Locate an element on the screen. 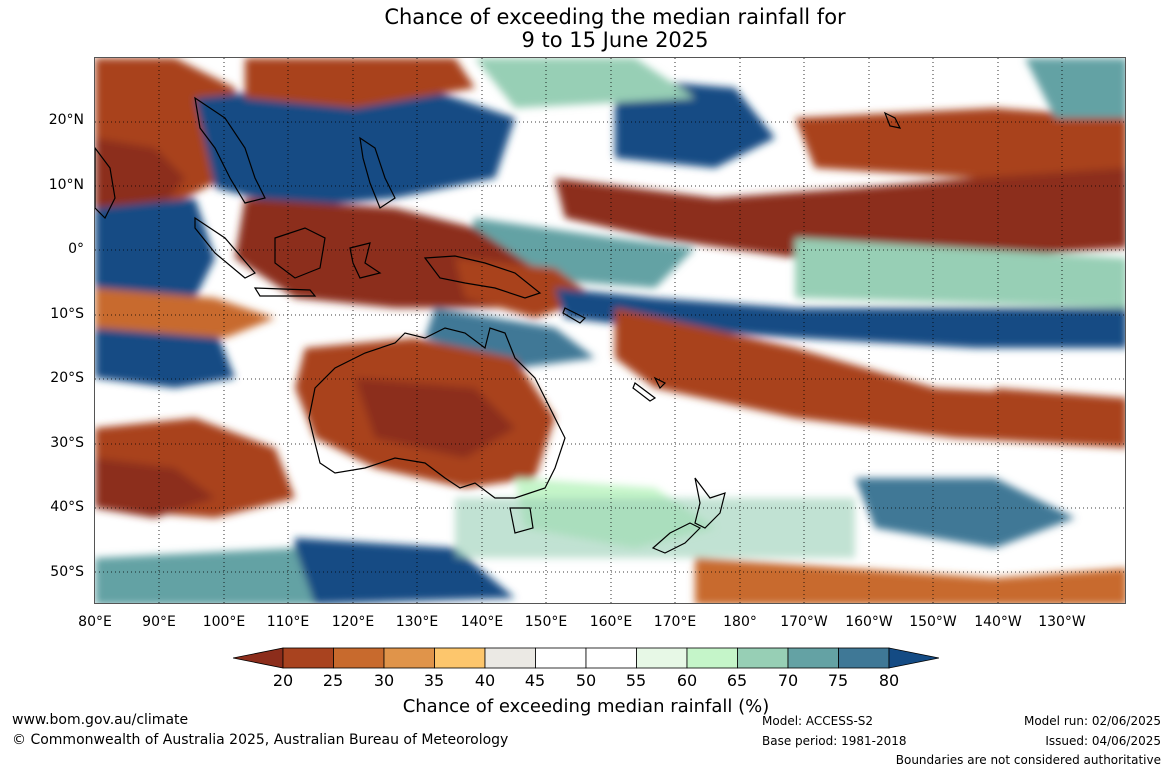  latitude-label-20n: 20°N is located at coordinates (66, 120).